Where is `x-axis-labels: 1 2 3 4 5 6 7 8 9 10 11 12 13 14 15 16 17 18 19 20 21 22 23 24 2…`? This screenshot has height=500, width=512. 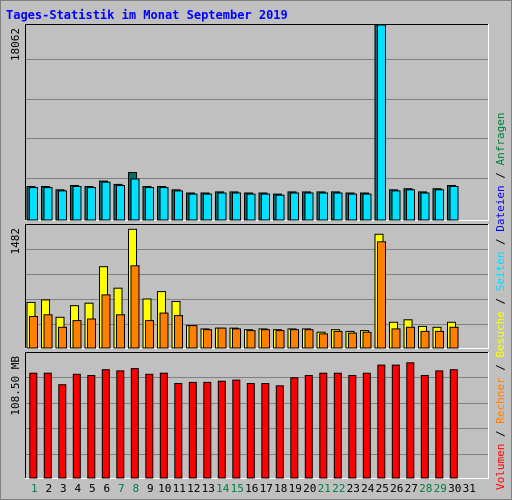
x-axis-labels: 1 2 3 4 5 6 7 8 9 10 11 12 13 14 15 16 17 18 19 20 21 22 23 24 2… is located at coordinates (253, 488).